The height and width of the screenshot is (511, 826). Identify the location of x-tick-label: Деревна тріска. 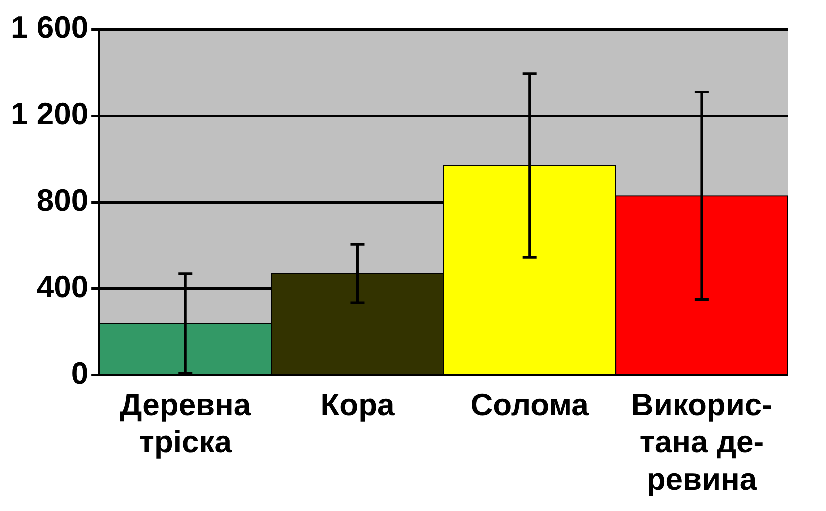
(186, 424).